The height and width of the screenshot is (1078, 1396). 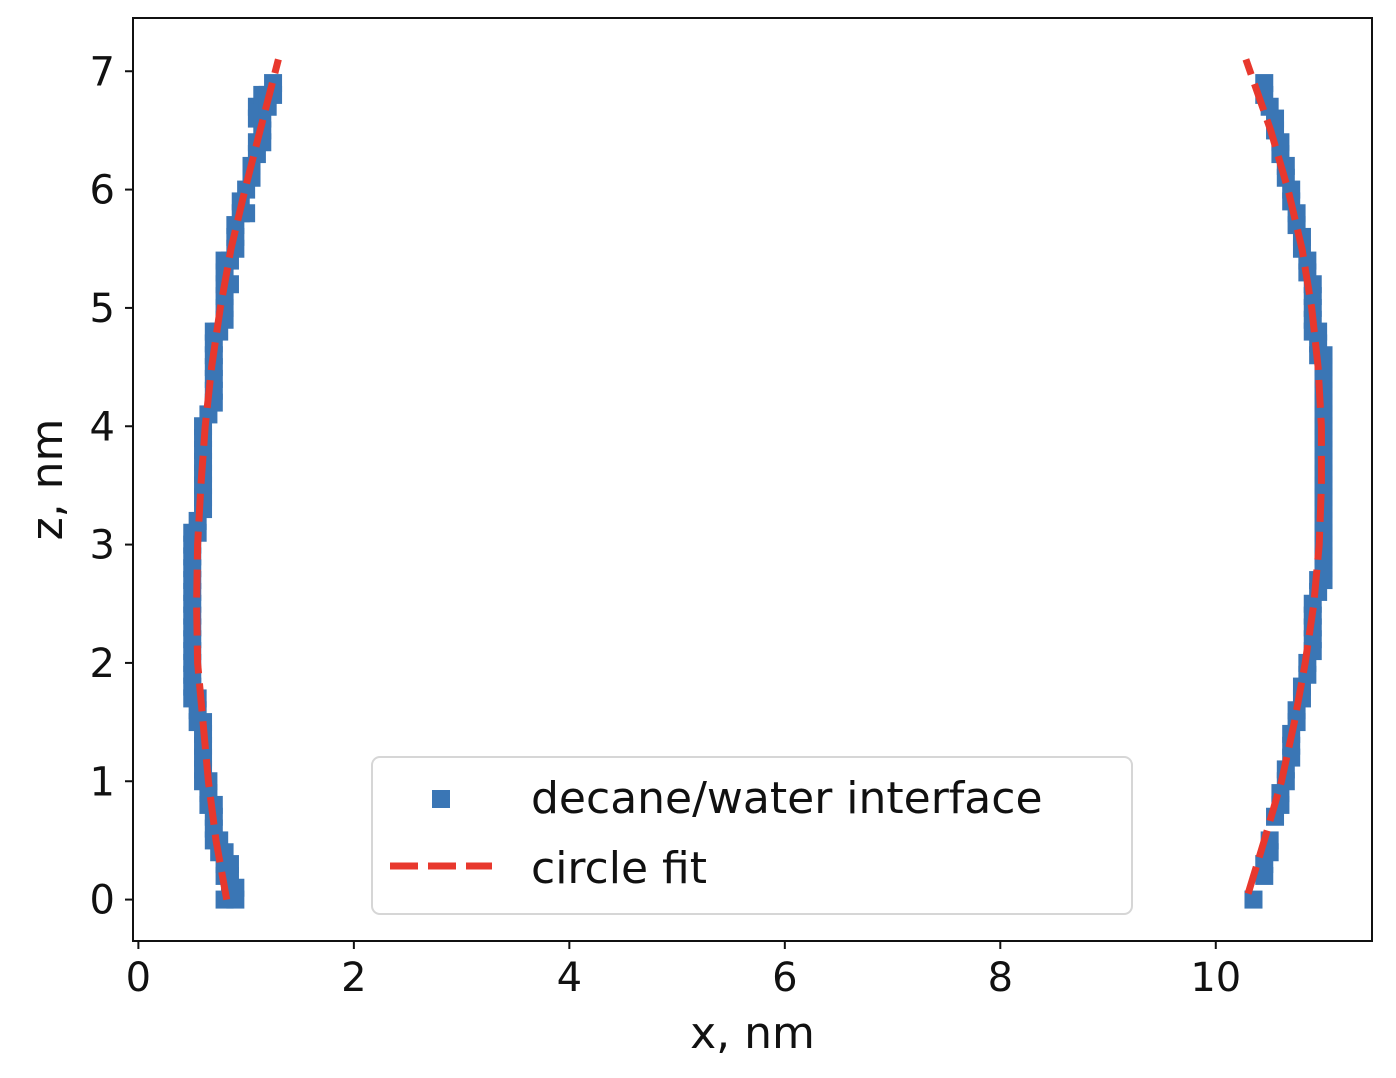 I want to click on legend-marker-interface, so click(x=441, y=799).